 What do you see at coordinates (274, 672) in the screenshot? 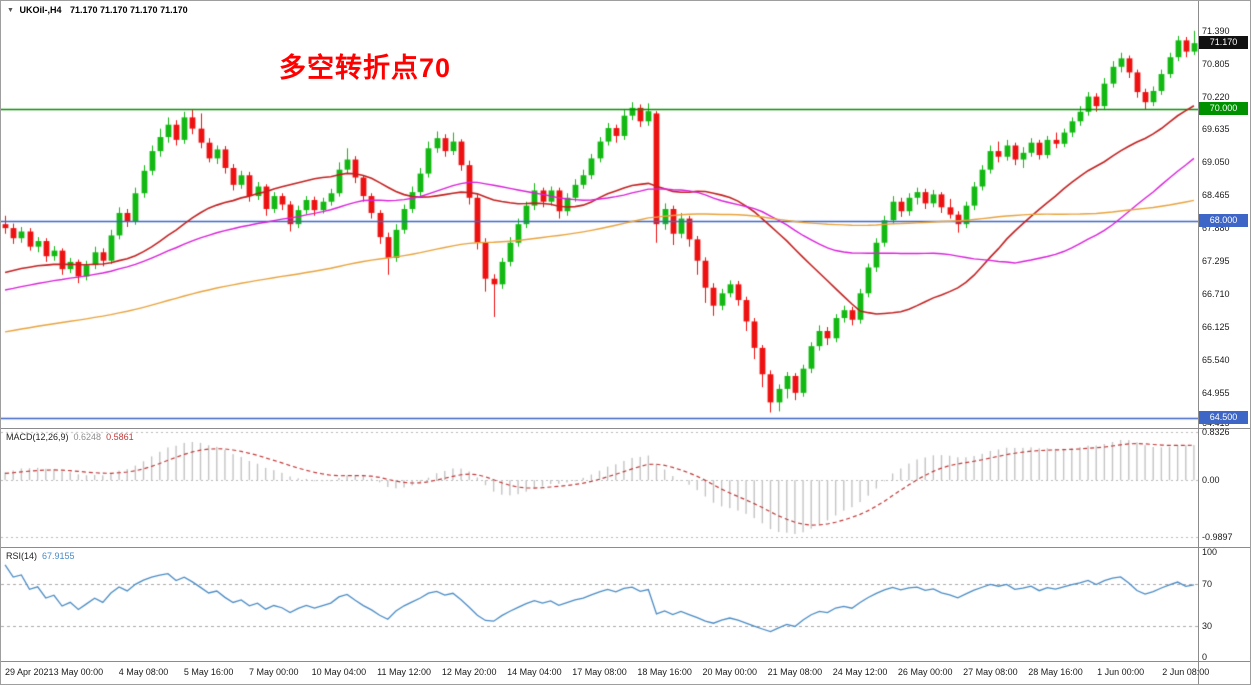
I see `time-axis-label: 7 May 00:00` at bounding box center [274, 672].